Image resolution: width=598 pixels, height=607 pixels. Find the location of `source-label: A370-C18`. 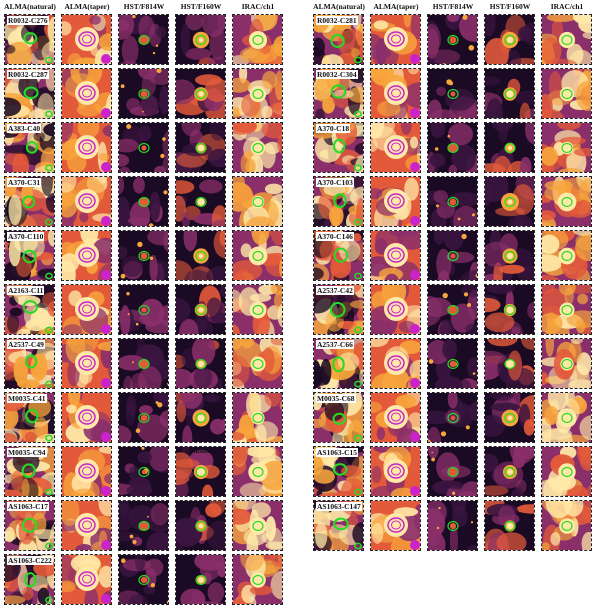

source-label: A370-C18 is located at coordinates (333, 128).